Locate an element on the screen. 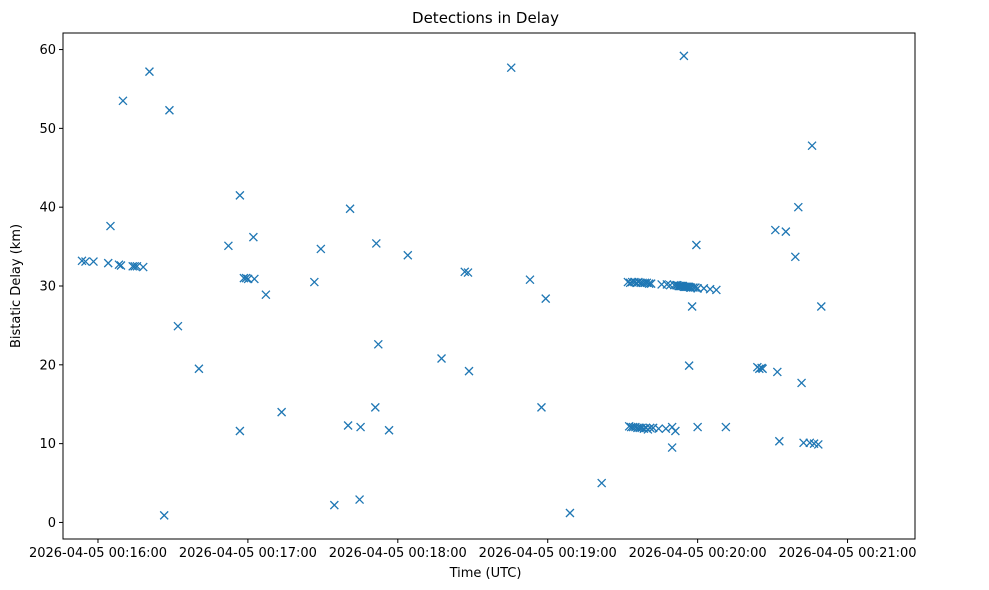 Image resolution: width=989 pixels, height=590 pixels. x-tick-label: 2026-04-05 00:20:00 is located at coordinates (698, 553).